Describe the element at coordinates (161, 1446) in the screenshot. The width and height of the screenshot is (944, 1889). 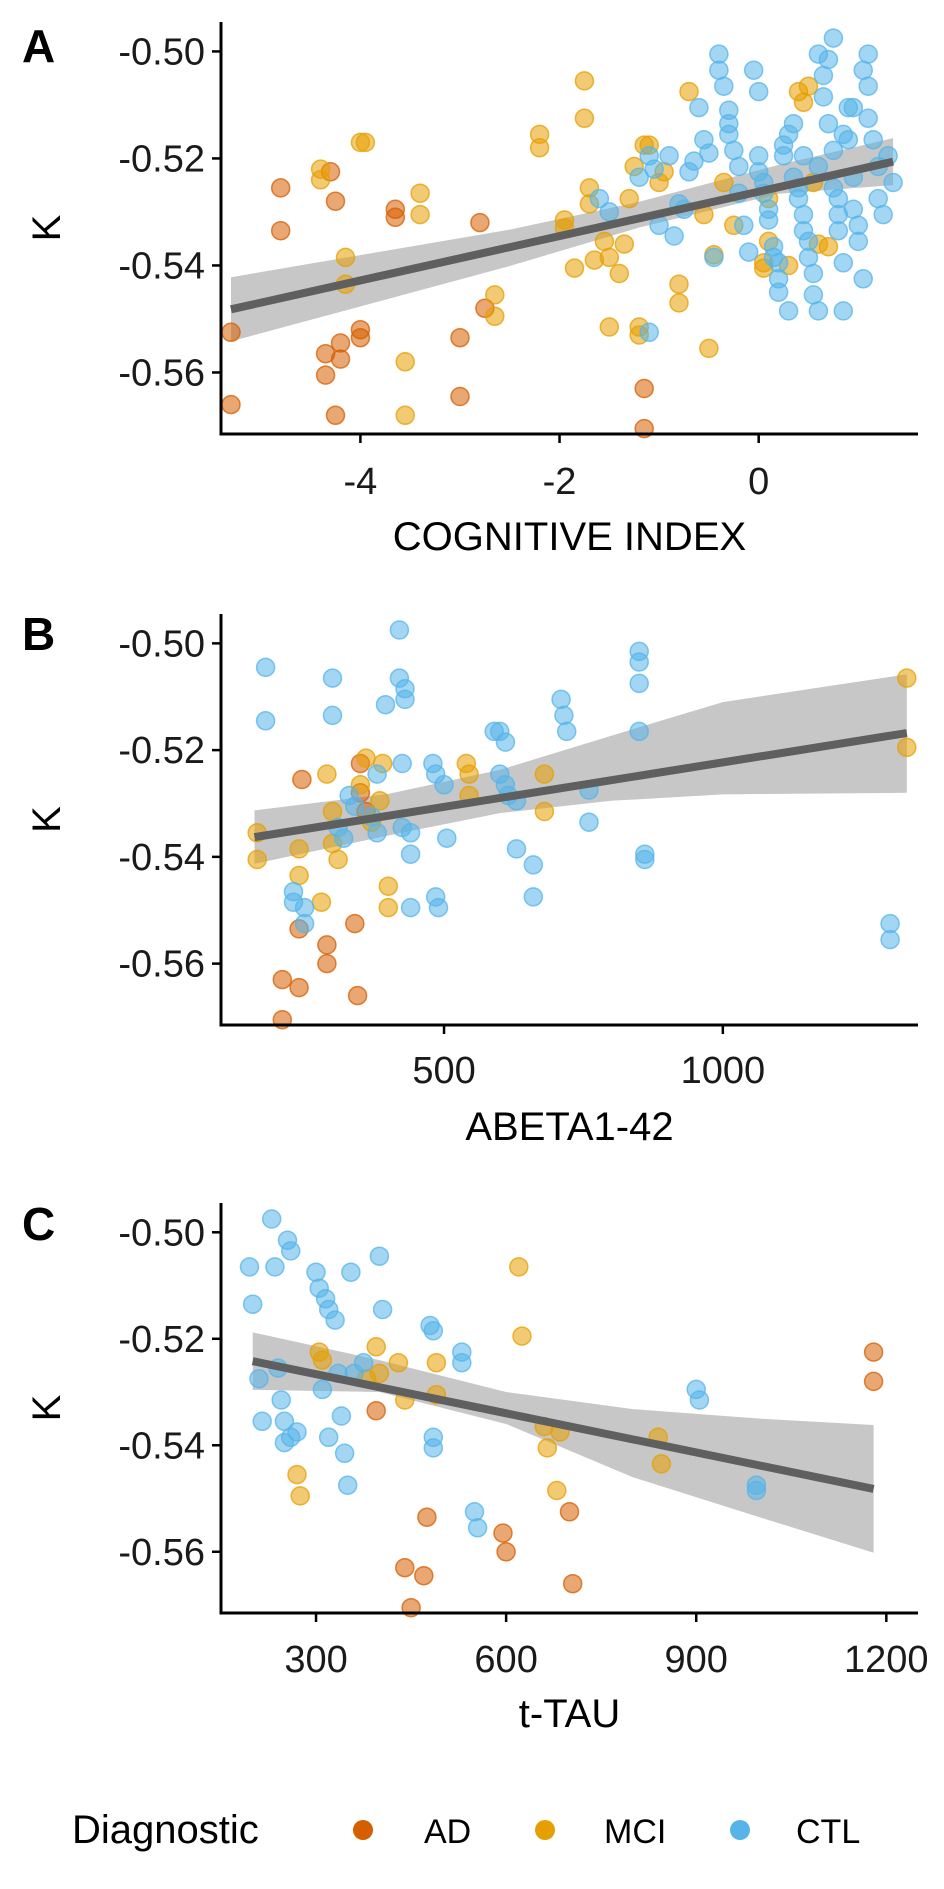
I see `y-tick-label: -0.54` at that location.